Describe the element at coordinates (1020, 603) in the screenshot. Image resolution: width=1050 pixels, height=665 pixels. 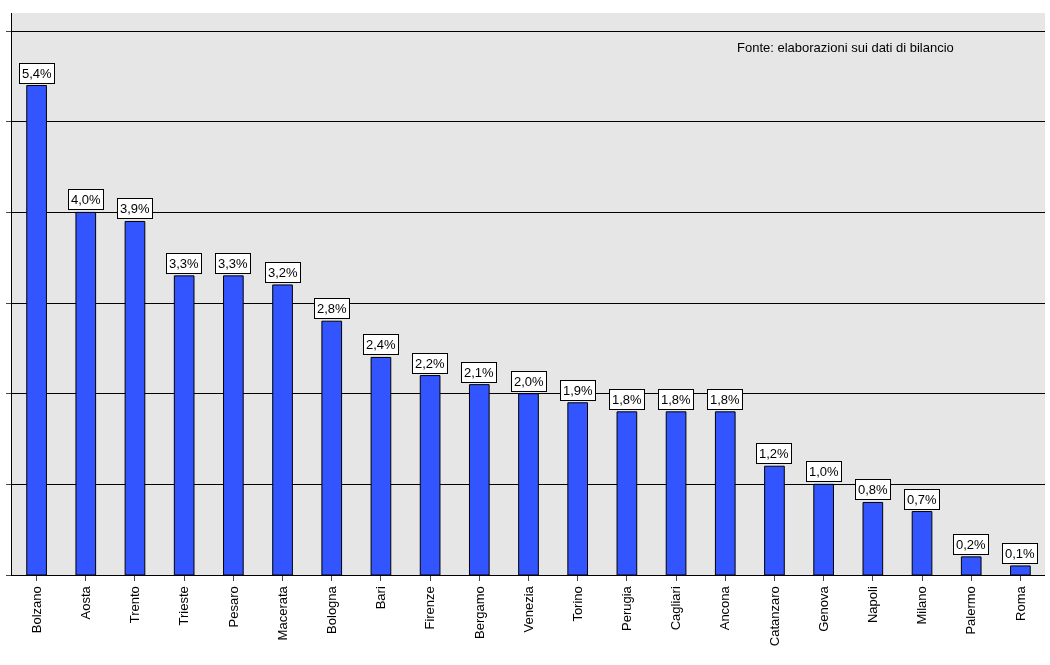
I see `x-tick-label: Roma` at that location.